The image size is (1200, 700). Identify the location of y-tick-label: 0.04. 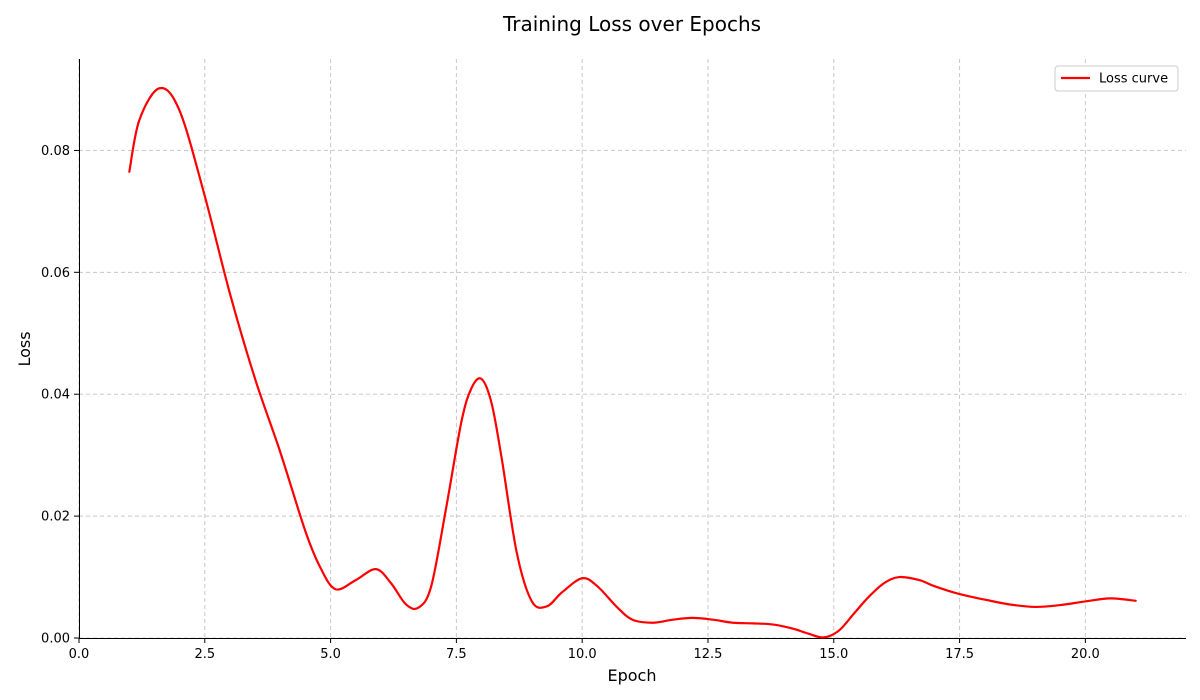
(55, 395).